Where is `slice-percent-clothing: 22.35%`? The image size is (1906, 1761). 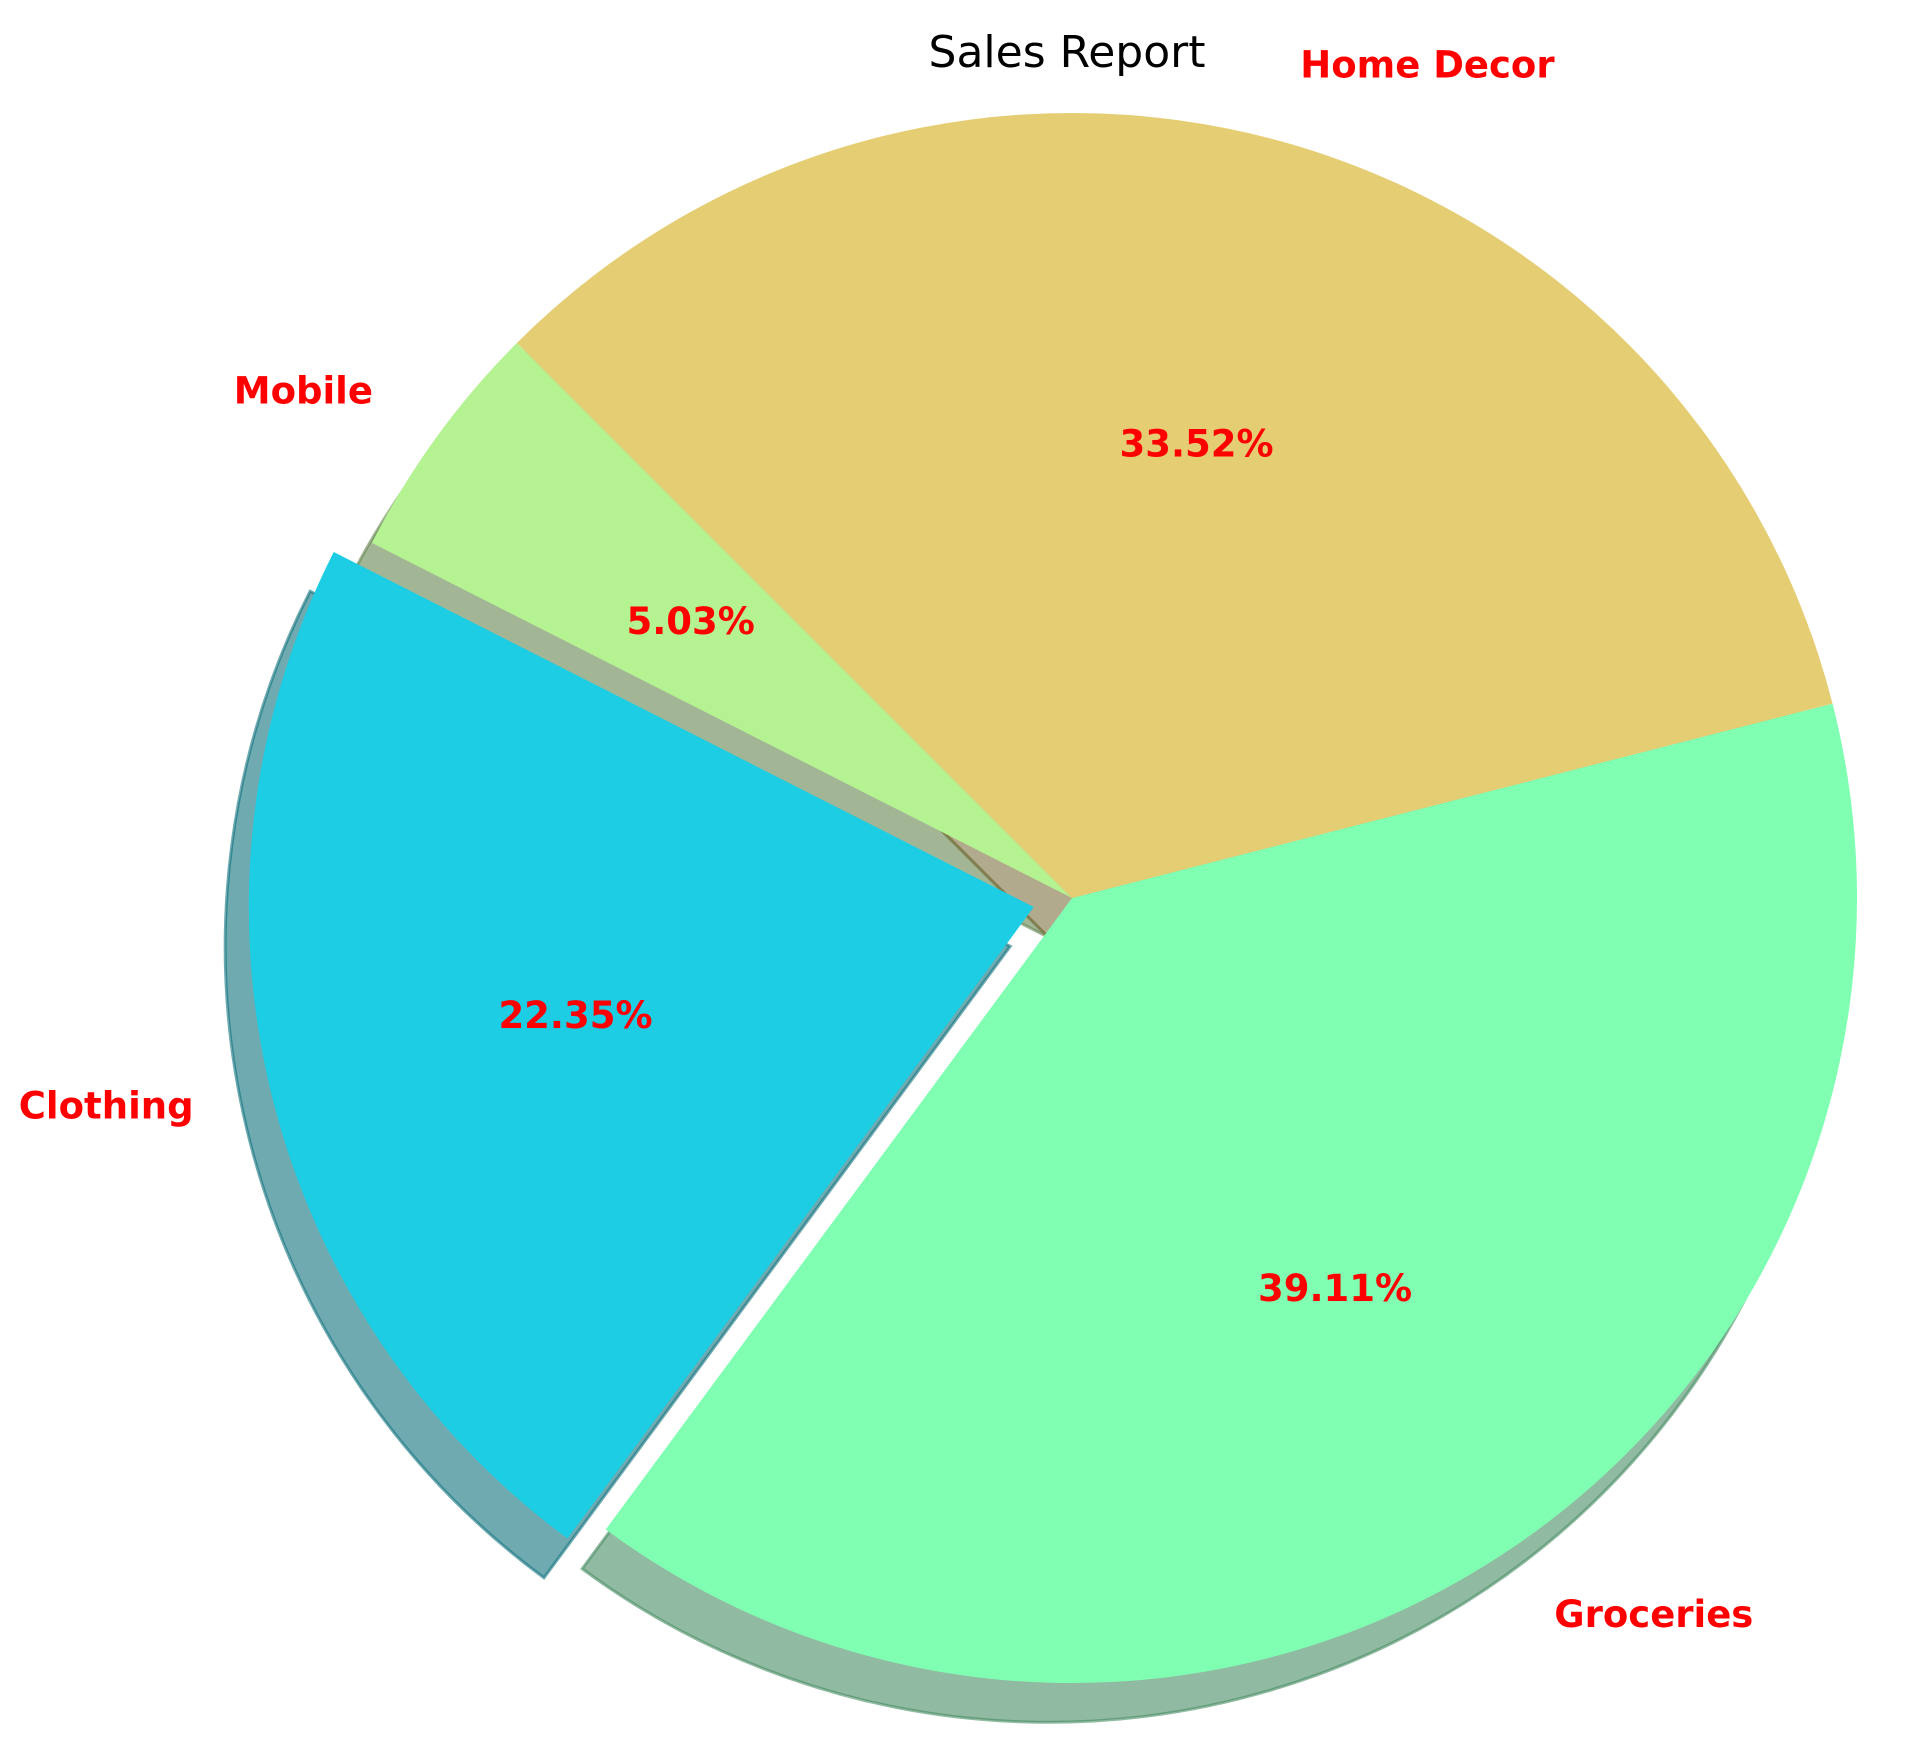 slice-percent-clothing: 22.35% is located at coordinates (575, 1015).